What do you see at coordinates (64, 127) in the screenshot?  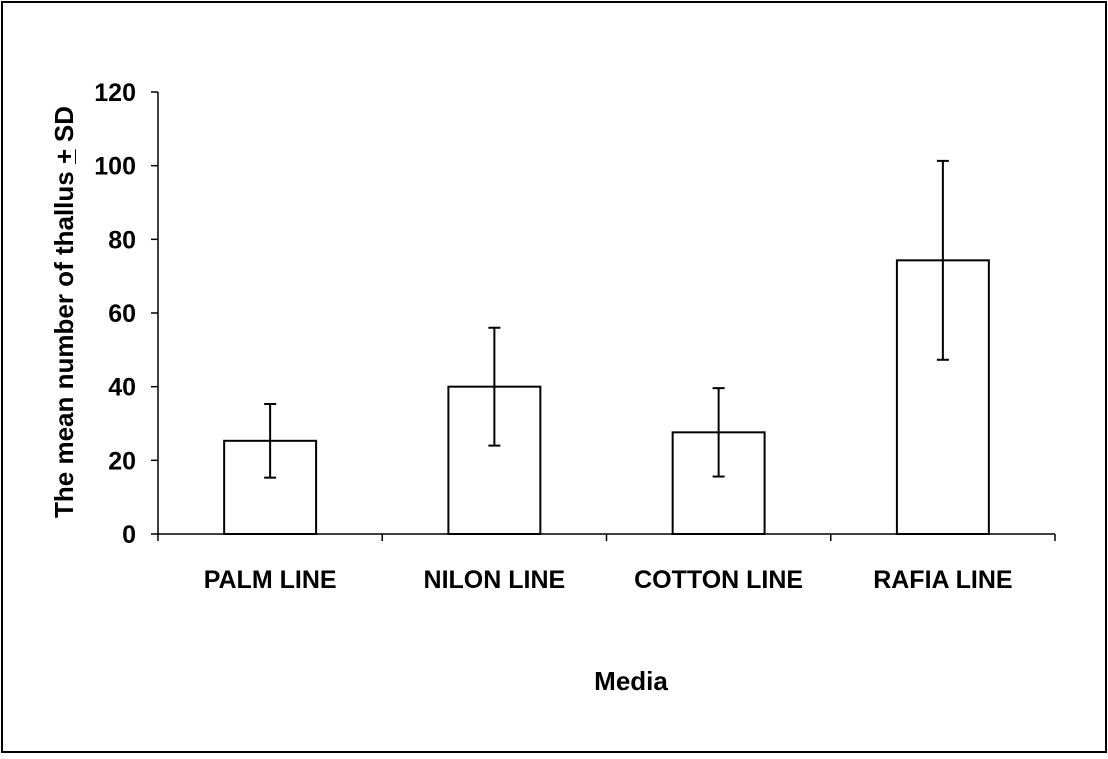 I see `y-axis-label-sd: SD` at bounding box center [64, 127].